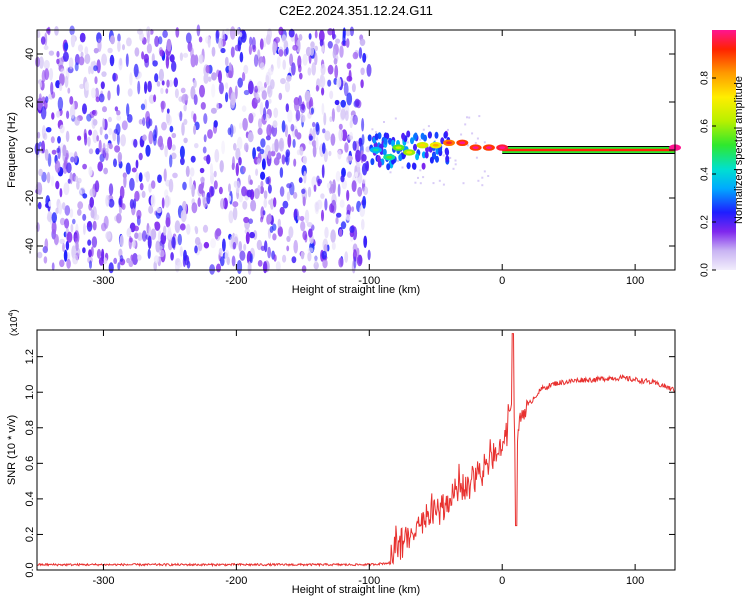 The height and width of the screenshot is (600, 750). What do you see at coordinates (356, 10) in the screenshot?
I see `chart-title: C2E2.2024.351.12.24.G11` at bounding box center [356, 10].